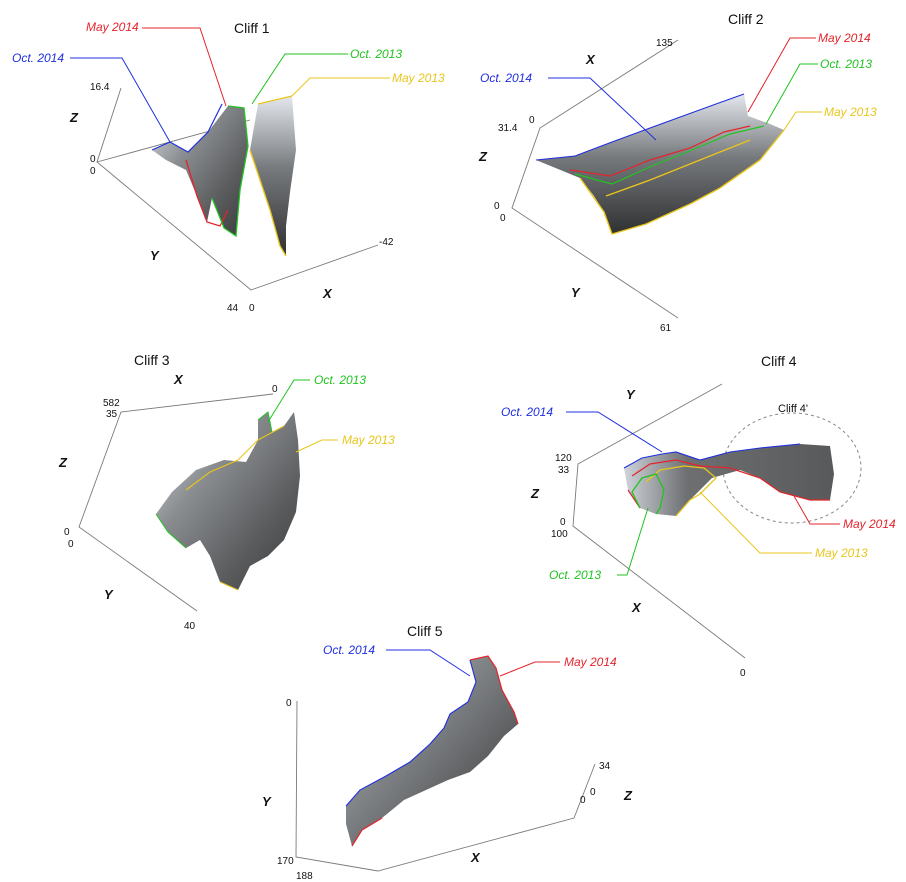 This screenshot has width=906, height=882. Describe the element at coordinates (386, 242) in the screenshot. I see `tick-label: -42` at that location.